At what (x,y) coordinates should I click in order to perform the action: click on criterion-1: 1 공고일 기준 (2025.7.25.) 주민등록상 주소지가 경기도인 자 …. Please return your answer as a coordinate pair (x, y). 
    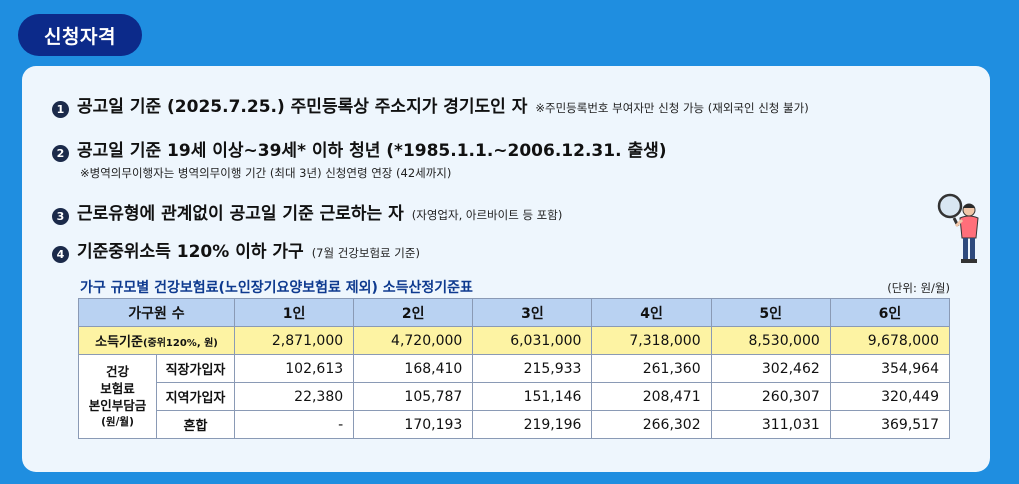
    Looking at the image, I should click on (430, 105).